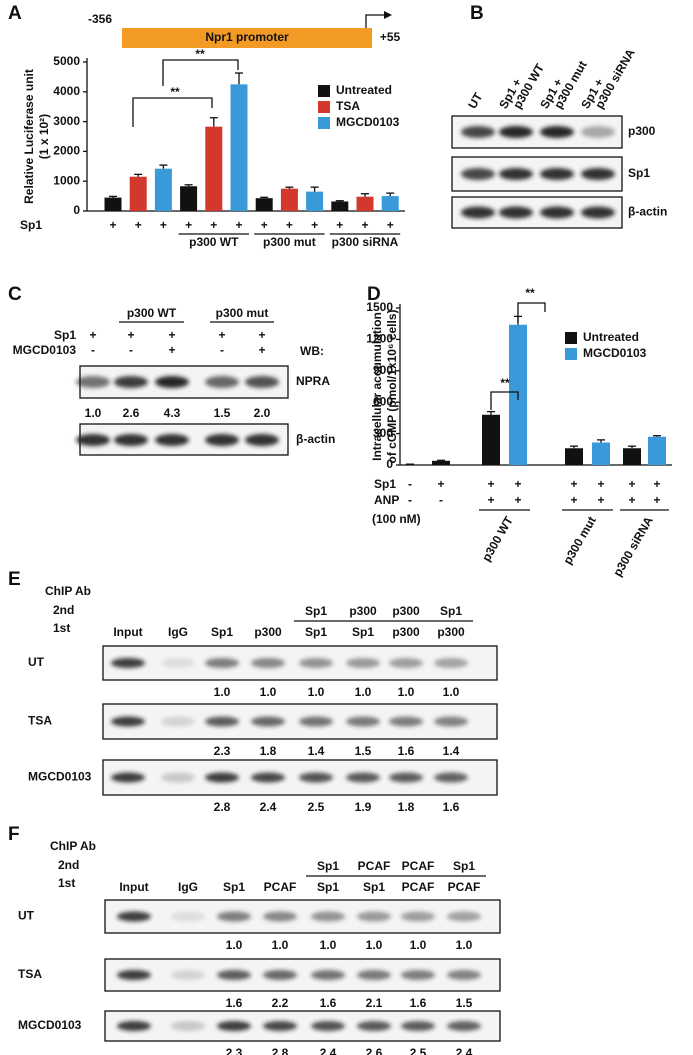  What do you see at coordinates (390, 37) in the screenshot?
I see `promoter-end: +55` at bounding box center [390, 37].